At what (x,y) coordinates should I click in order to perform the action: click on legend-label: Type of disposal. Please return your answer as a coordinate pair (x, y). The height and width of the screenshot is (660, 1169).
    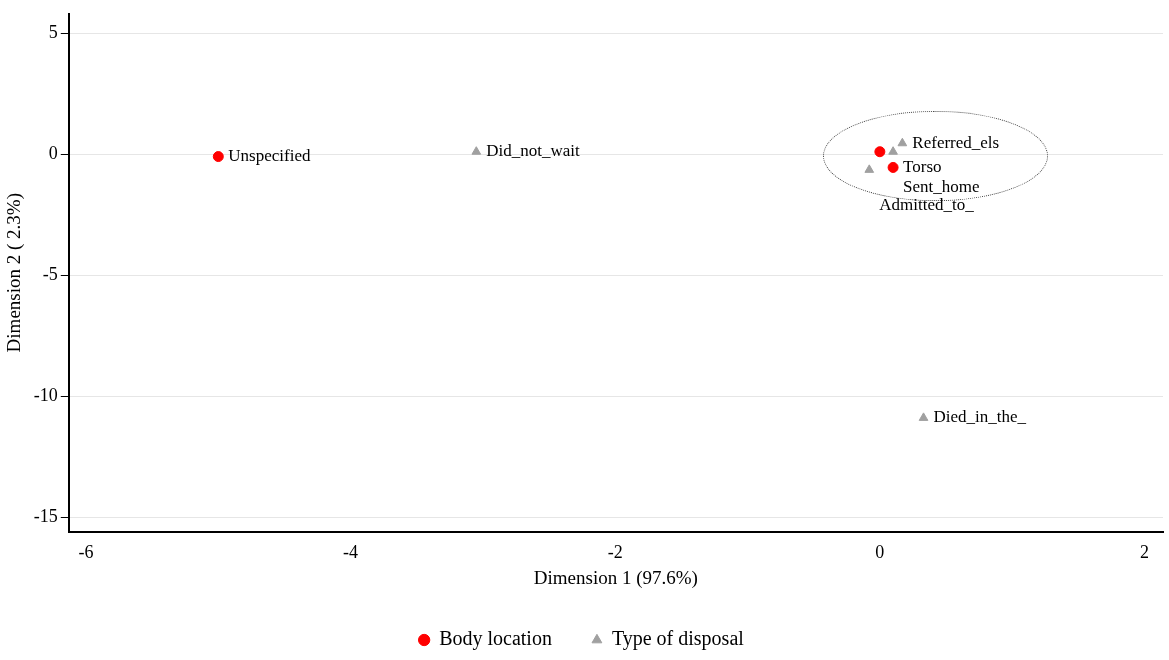
    Looking at the image, I should click on (678, 639).